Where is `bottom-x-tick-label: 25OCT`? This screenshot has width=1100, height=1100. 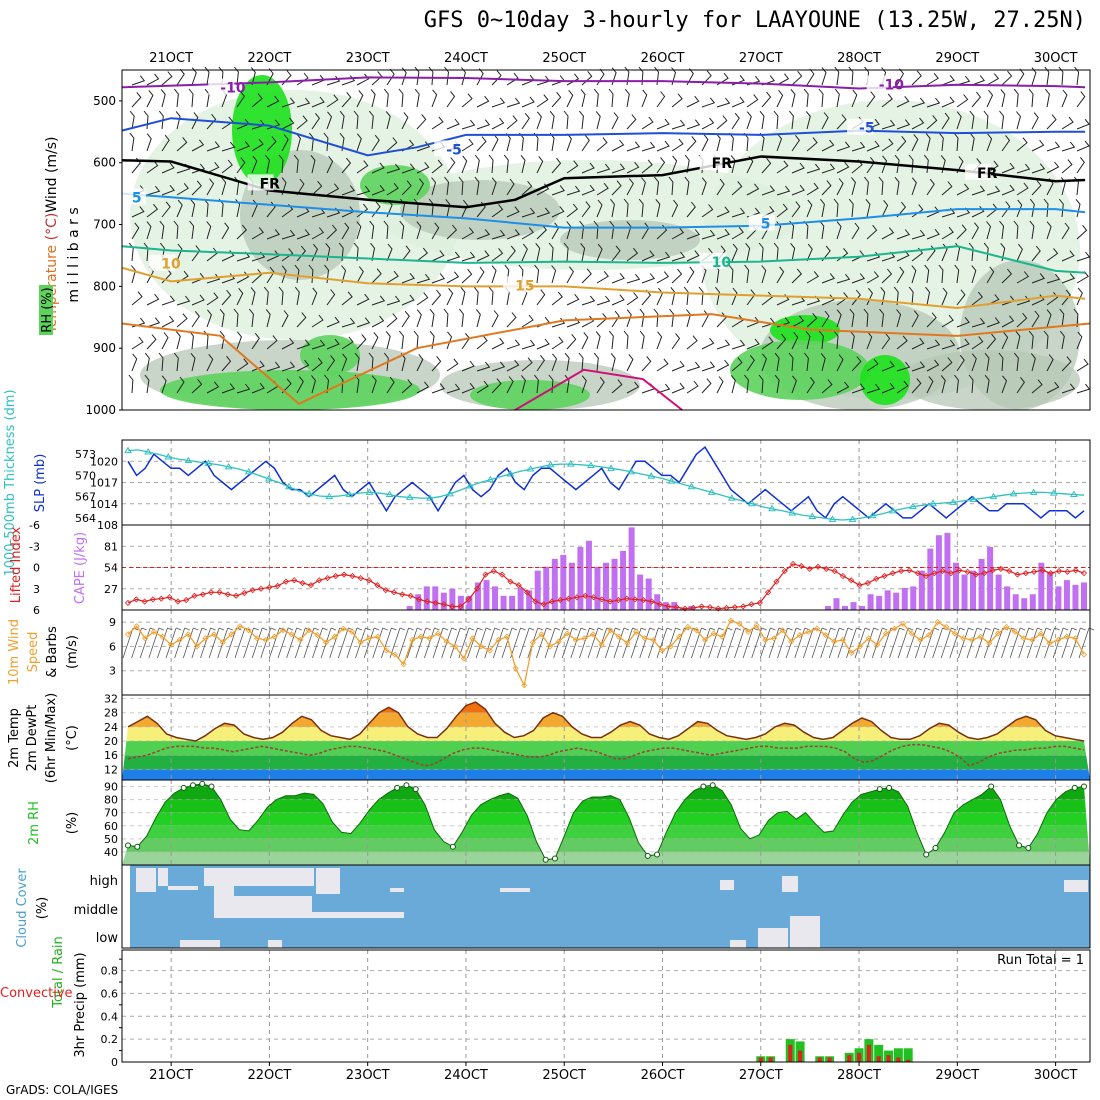 bottom-x-tick-label: 25OCT is located at coordinates (564, 1075).